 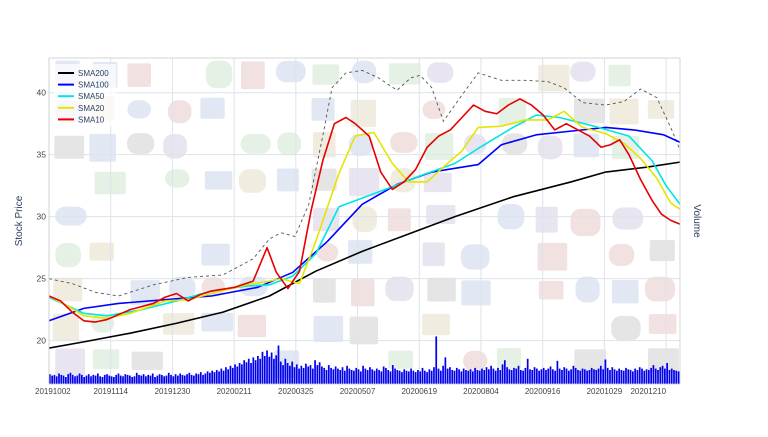 What do you see at coordinates (93, 85) in the screenshot?
I see `legend-label: SMA100` at bounding box center [93, 85].